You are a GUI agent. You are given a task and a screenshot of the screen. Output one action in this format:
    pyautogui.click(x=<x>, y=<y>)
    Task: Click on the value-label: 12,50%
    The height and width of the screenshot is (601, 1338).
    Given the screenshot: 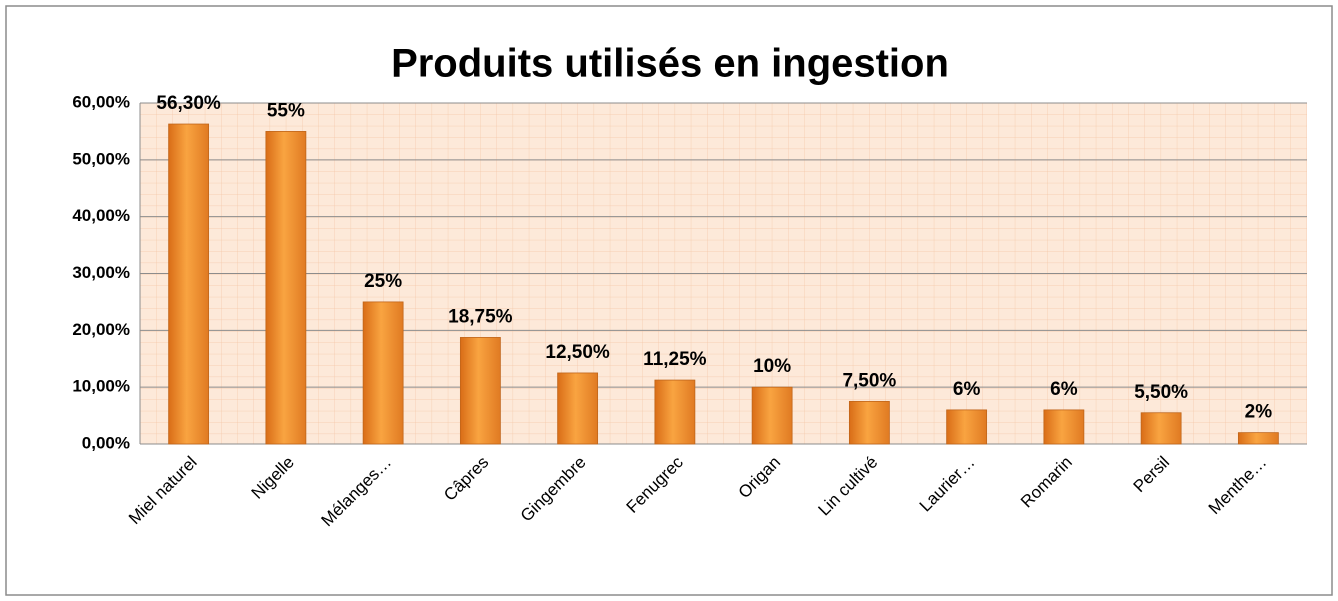 What is the action you would take?
    pyautogui.click(x=577, y=352)
    